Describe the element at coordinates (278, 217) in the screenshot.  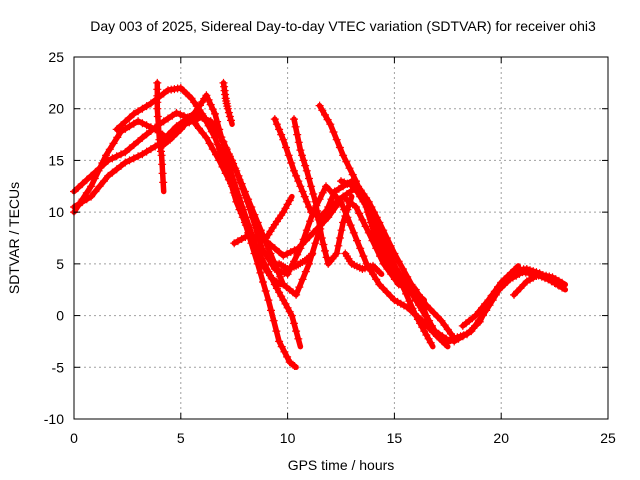
I see `series-sat-o` at that location.